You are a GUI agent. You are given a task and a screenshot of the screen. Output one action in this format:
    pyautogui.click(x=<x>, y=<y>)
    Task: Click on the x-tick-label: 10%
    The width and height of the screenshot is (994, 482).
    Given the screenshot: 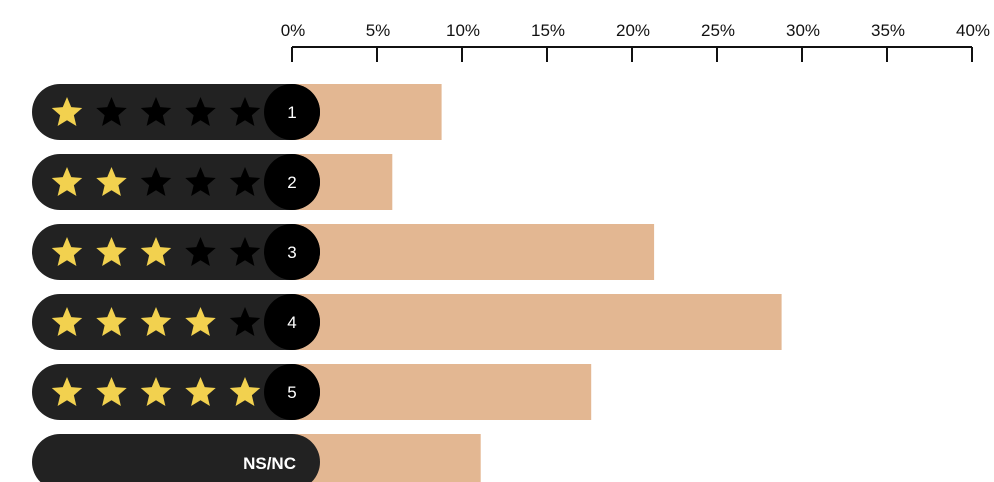 What is the action you would take?
    pyautogui.click(x=463, y=30)
    